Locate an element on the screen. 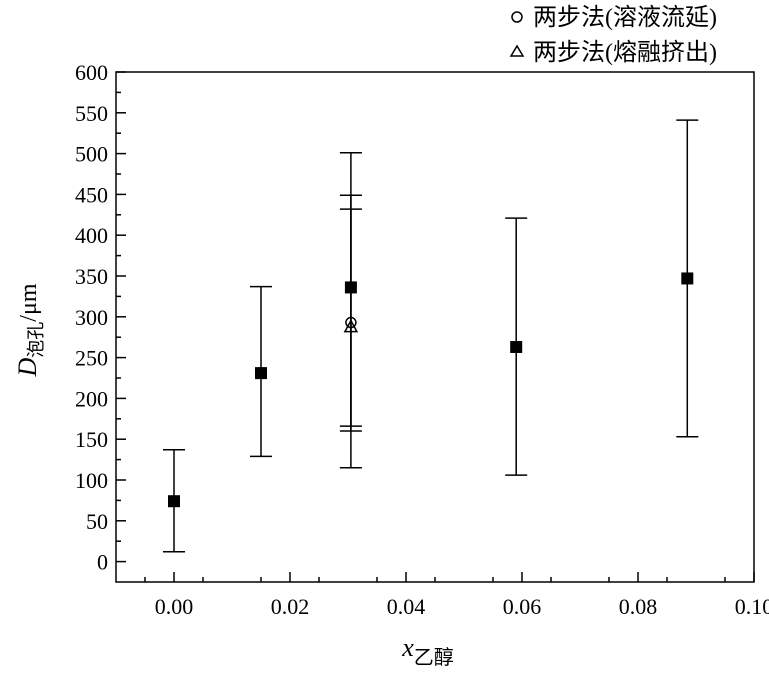 The height and width of the screenshot is (673, 769). legend-item-1: 两步法(溶液流延) is located at coordinates (614, 17).